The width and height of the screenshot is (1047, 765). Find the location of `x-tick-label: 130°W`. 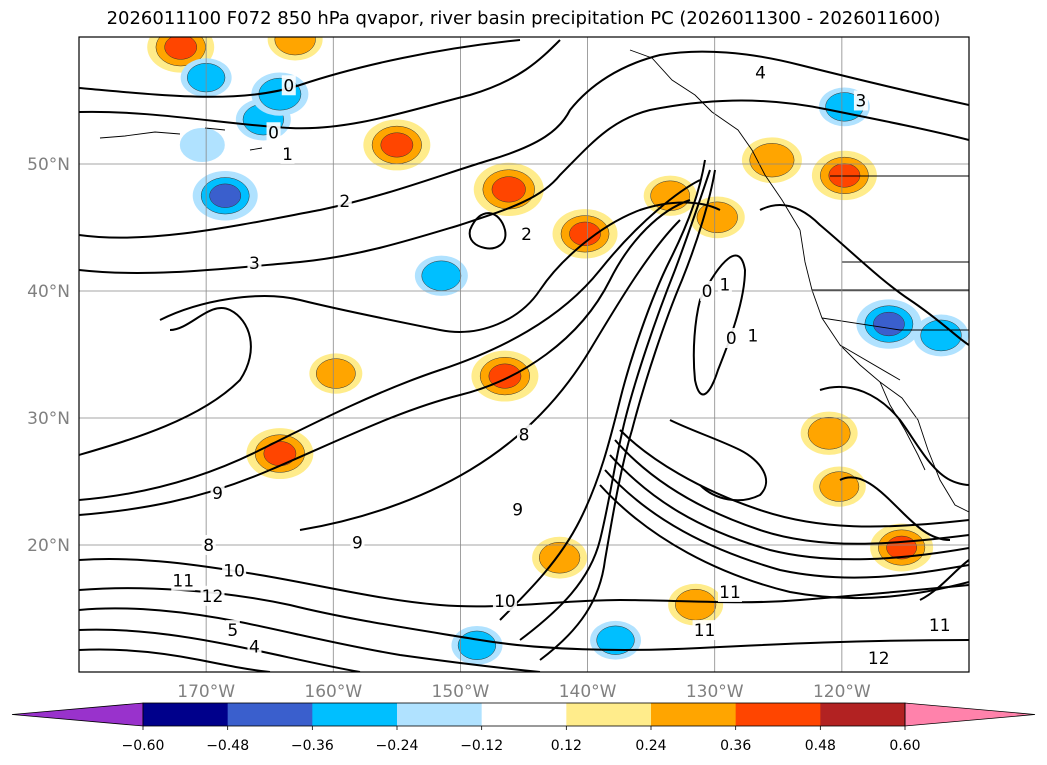

x-tick-label: 130°W is located at coordinates (715, 692).